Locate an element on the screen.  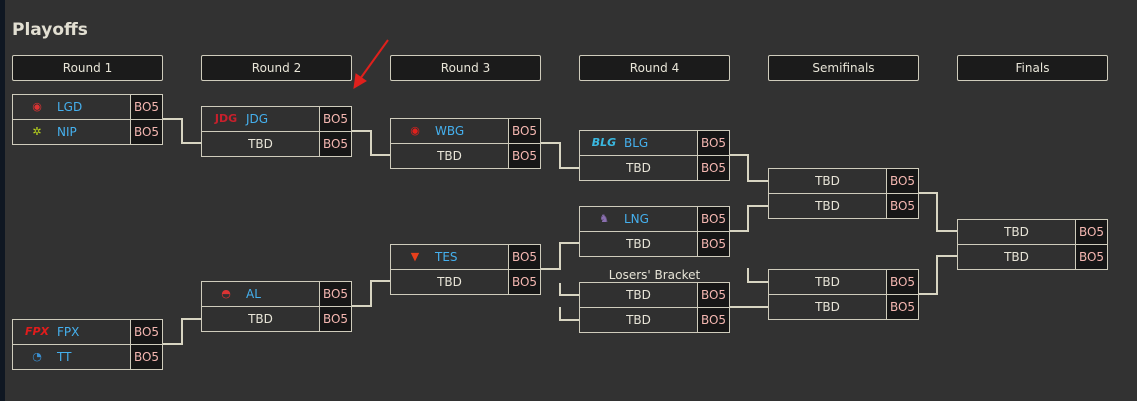
match-r1-1: ◉ LGD BO5 ✲ NIP BO5 is located at coordinates (87, 119).